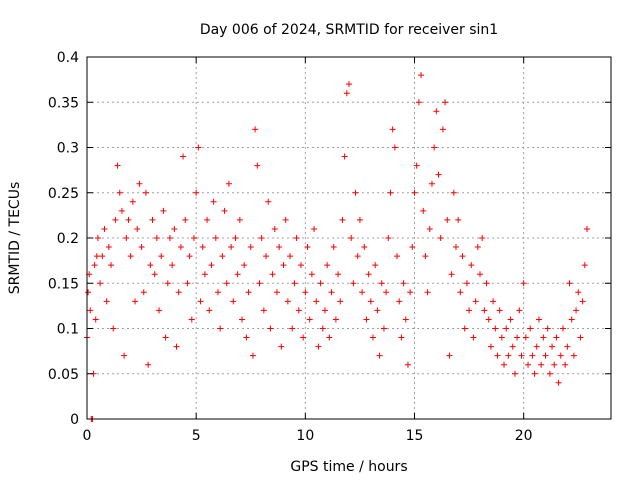  What do you see at coordinates (87, 436) in the screenshot?
I see `x-tick-label: 0` at bounding box center [87, 436].